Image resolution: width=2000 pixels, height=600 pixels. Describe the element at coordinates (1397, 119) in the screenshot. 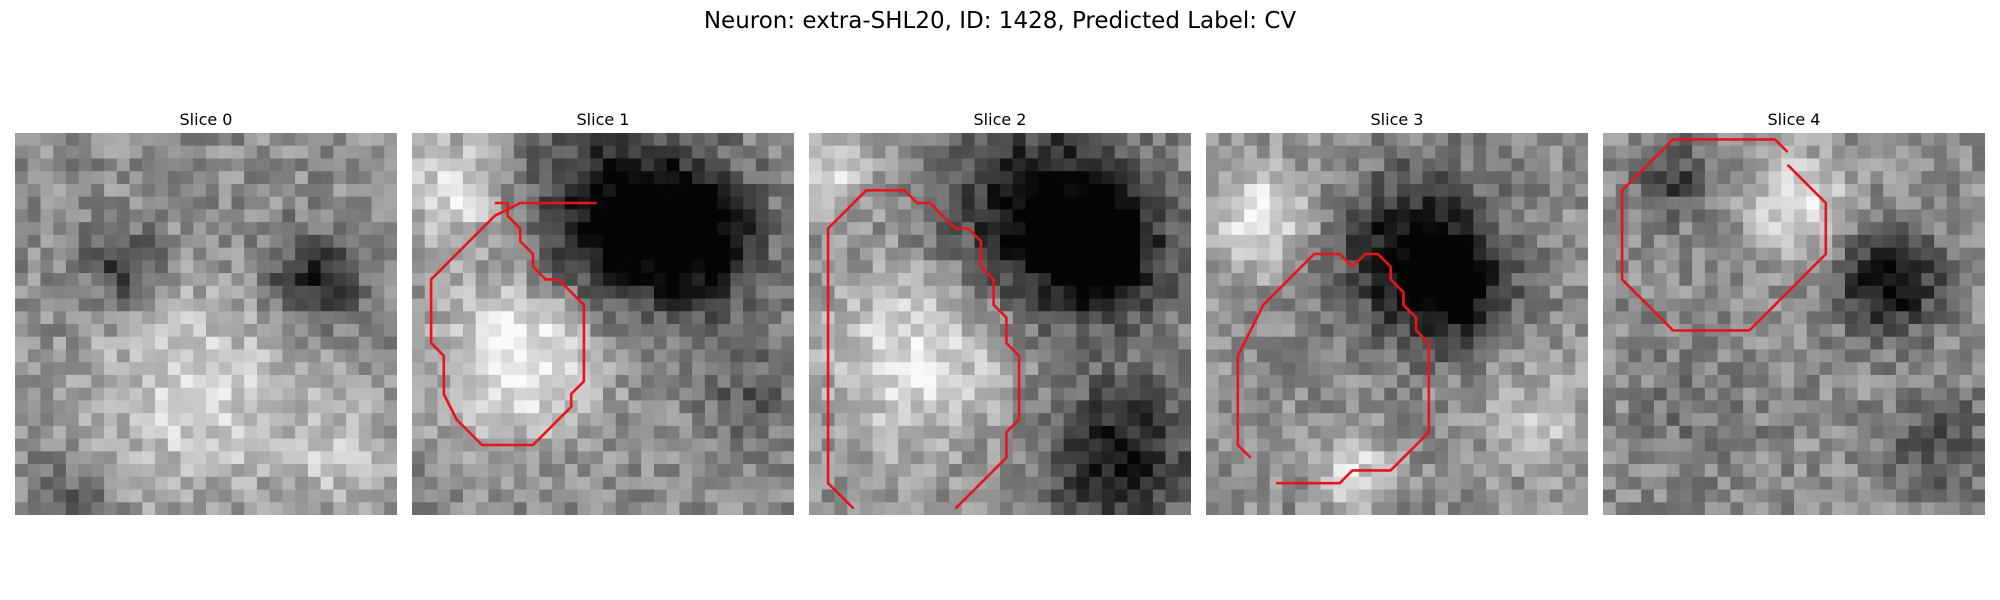

I see `slice-title: Slice 3` at that location.